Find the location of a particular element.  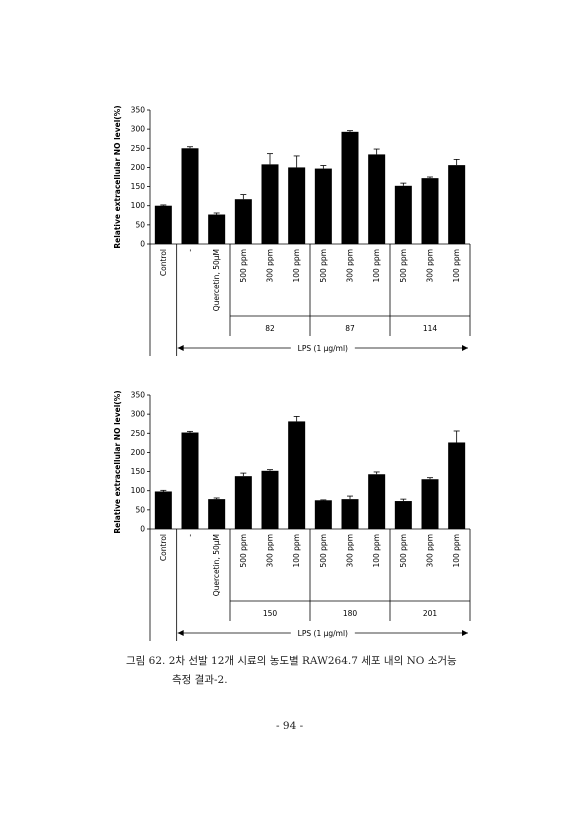

group-label: 150 is located at coordinates (270, 613).